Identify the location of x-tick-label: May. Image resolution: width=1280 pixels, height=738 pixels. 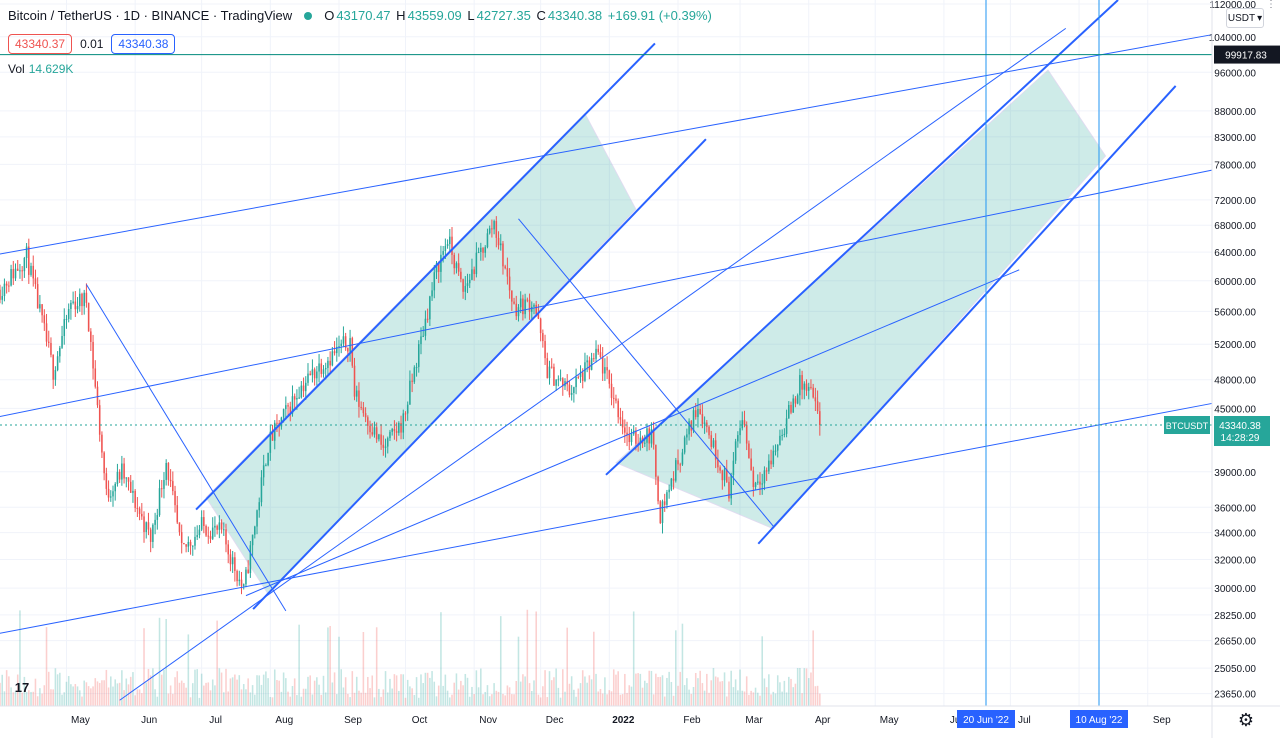
(889, 720).